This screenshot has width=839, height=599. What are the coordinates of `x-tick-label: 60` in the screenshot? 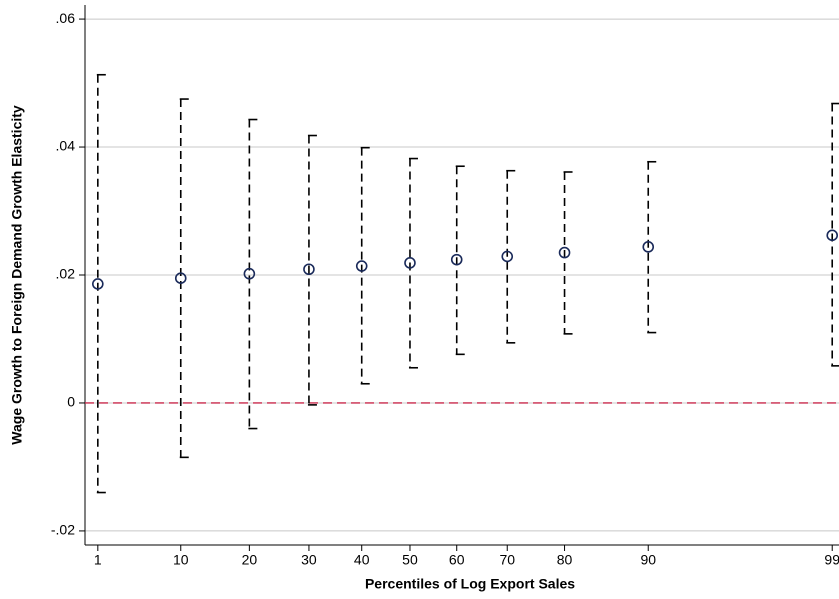 It's located at (457, 560).